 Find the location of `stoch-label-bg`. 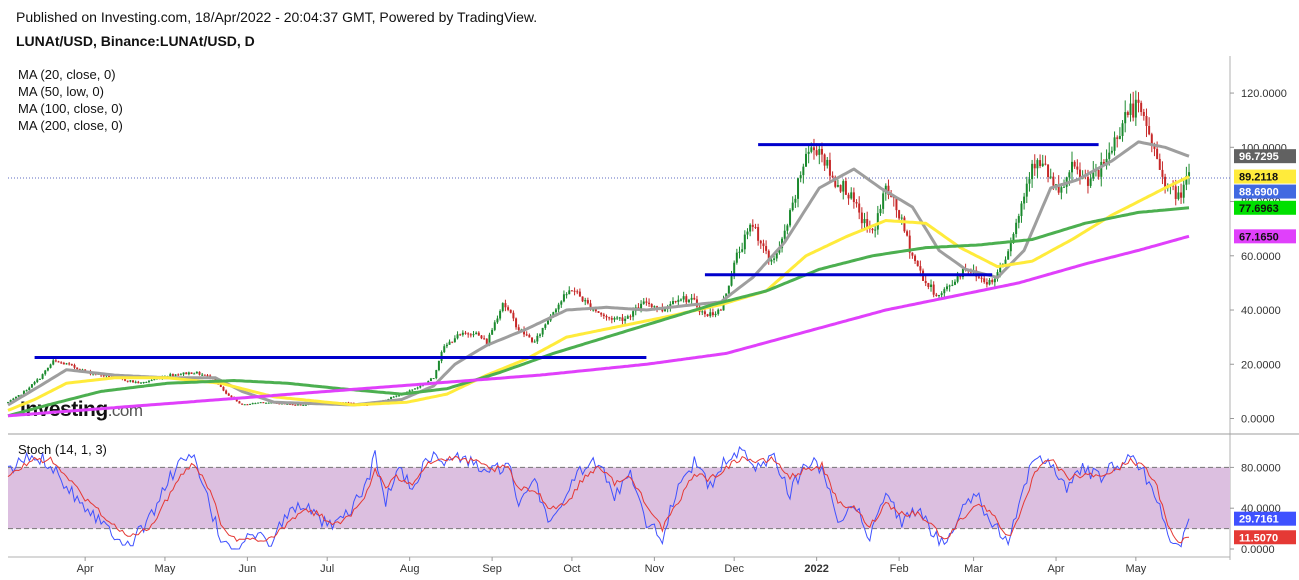

stoch-label-bg is located at coordinates (1265, 537).